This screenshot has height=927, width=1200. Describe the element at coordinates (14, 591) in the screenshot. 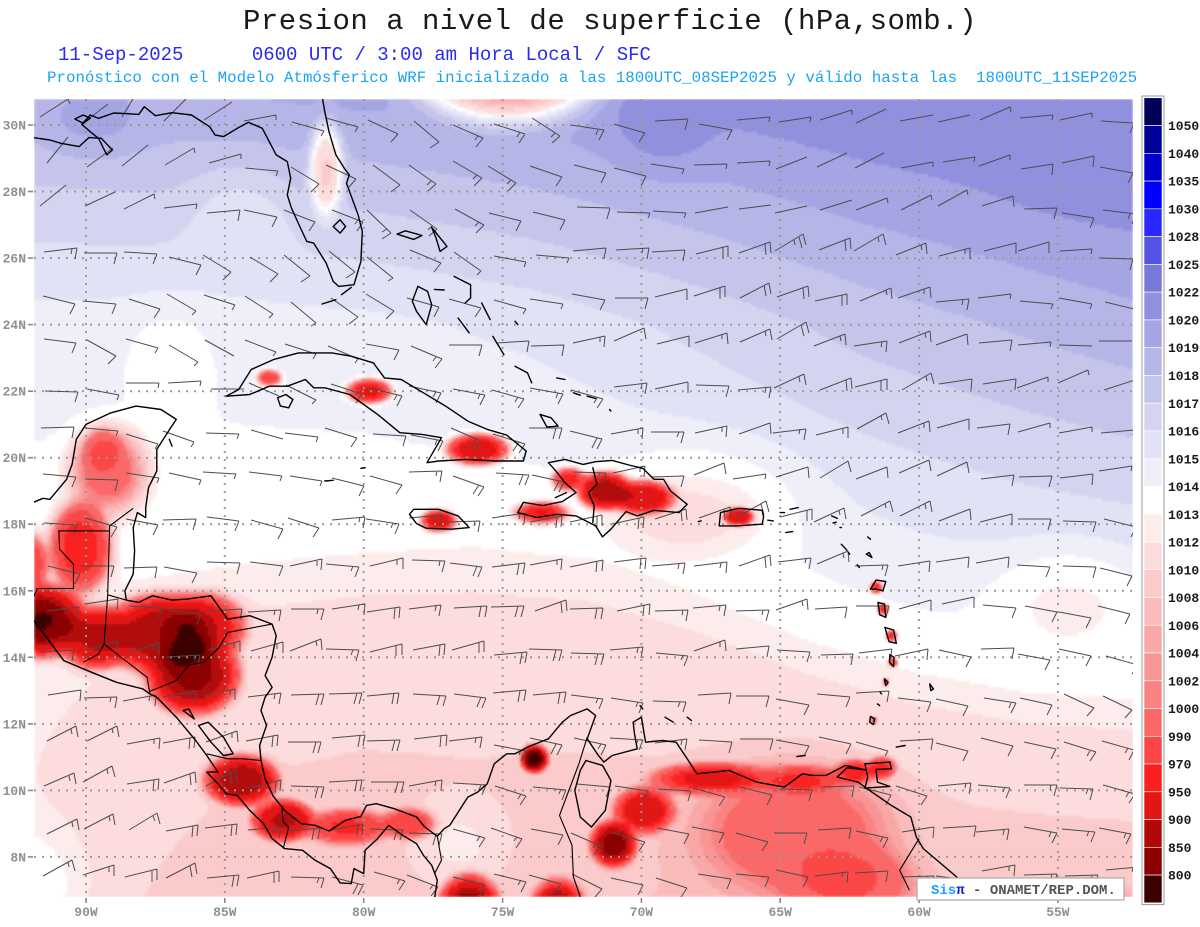

I see `svg-text: 16N` at that location.